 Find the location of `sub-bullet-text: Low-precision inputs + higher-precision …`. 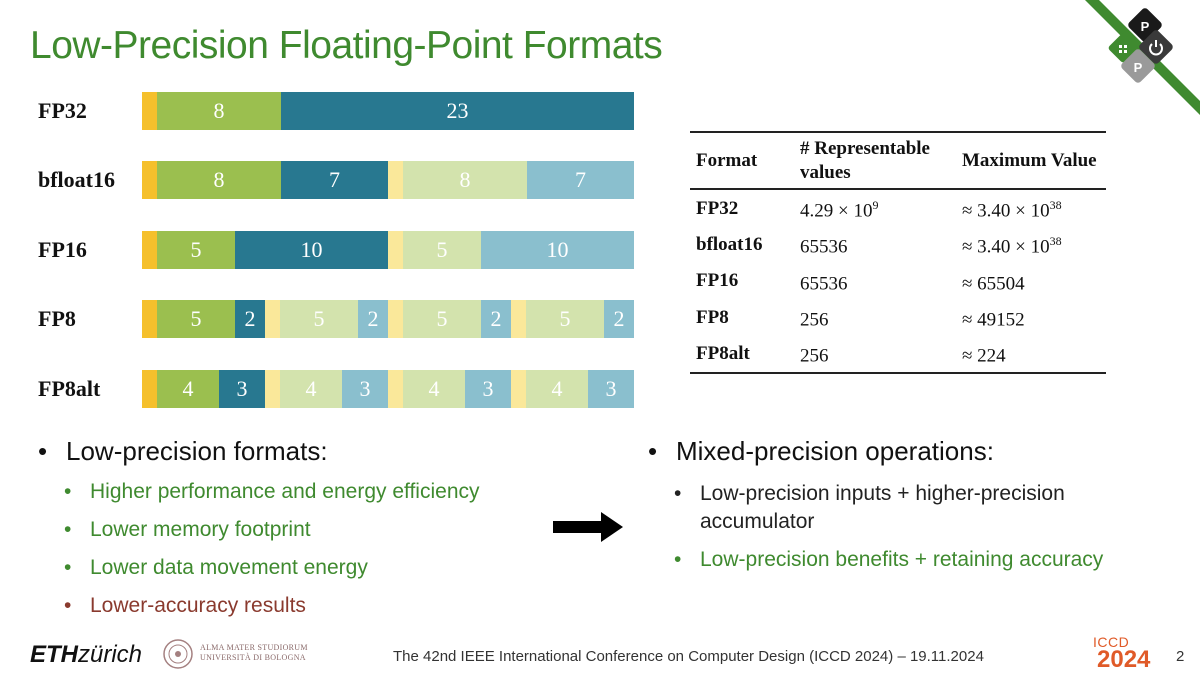

sub-bullet-text: Low-precision inputs + higher-precision … is located at coordinates (882, 507).